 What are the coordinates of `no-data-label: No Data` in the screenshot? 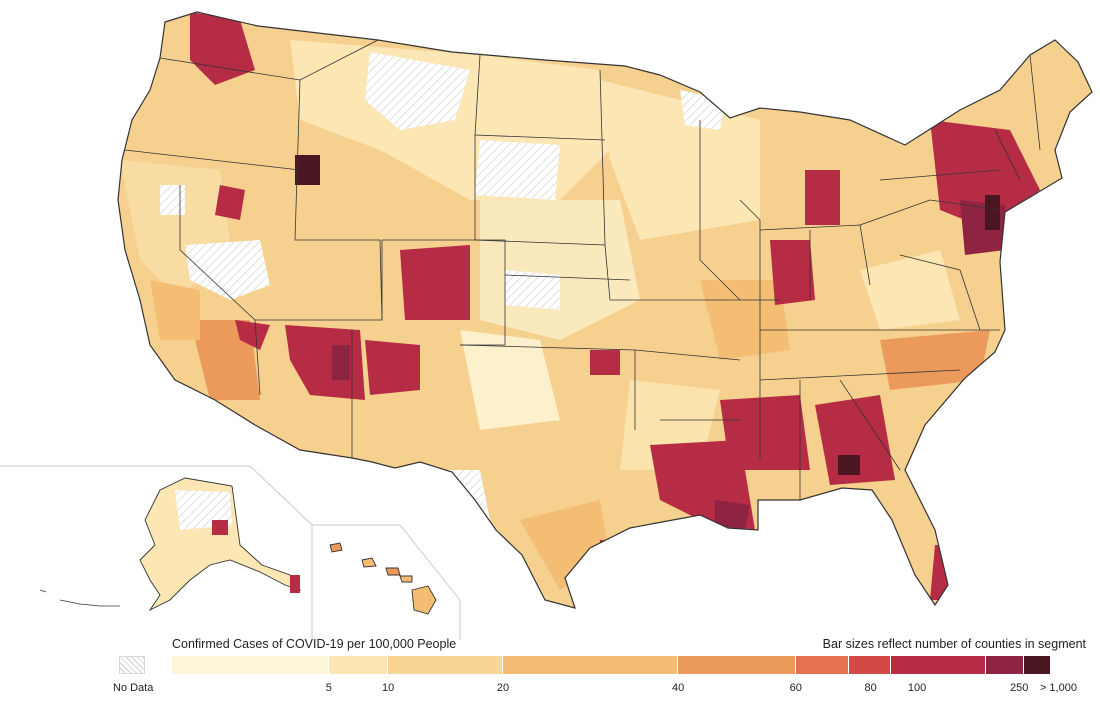 It's located at (133, 688).